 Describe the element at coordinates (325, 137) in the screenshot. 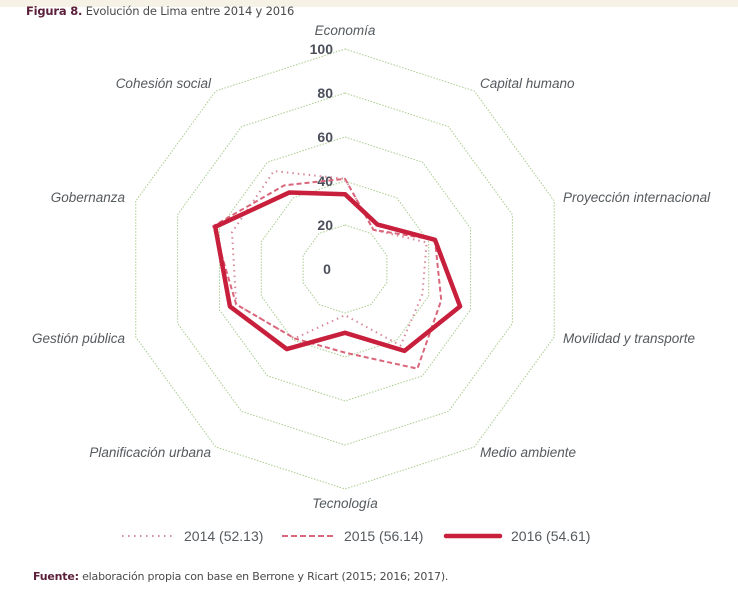

I see `tick-label-60: 60` at that location.